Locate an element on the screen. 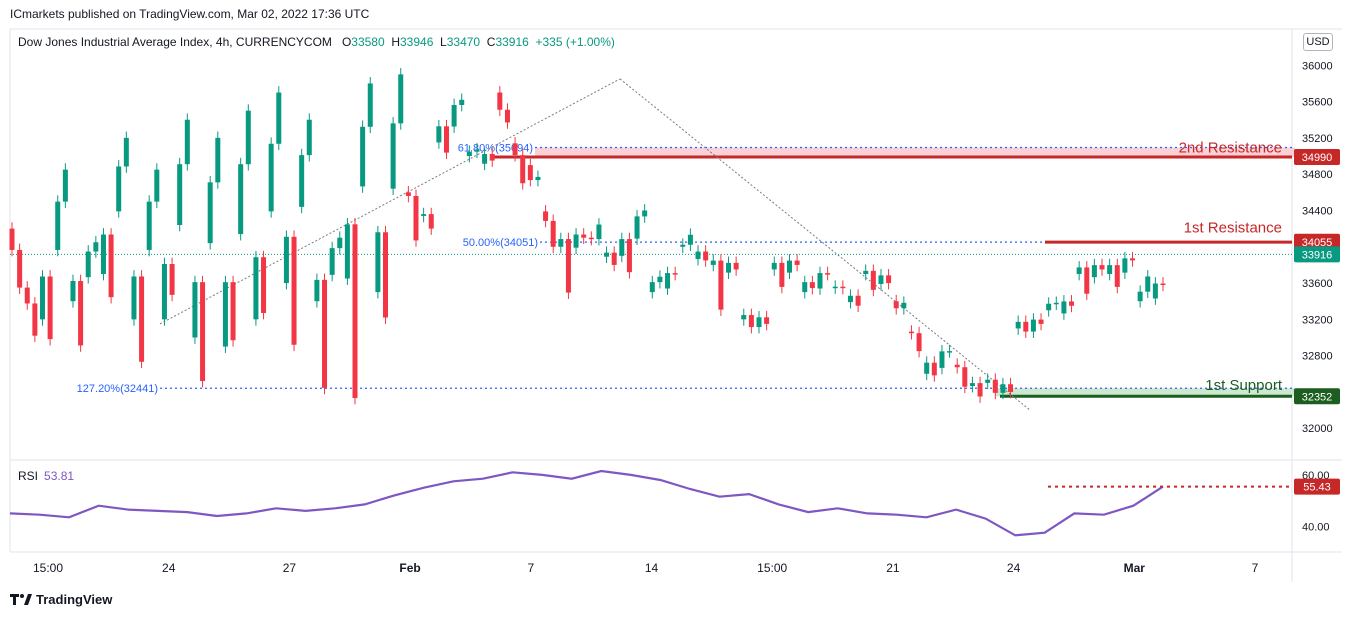  fib-level-label: 50.00%(34051) is located at coordinates (500, 243).